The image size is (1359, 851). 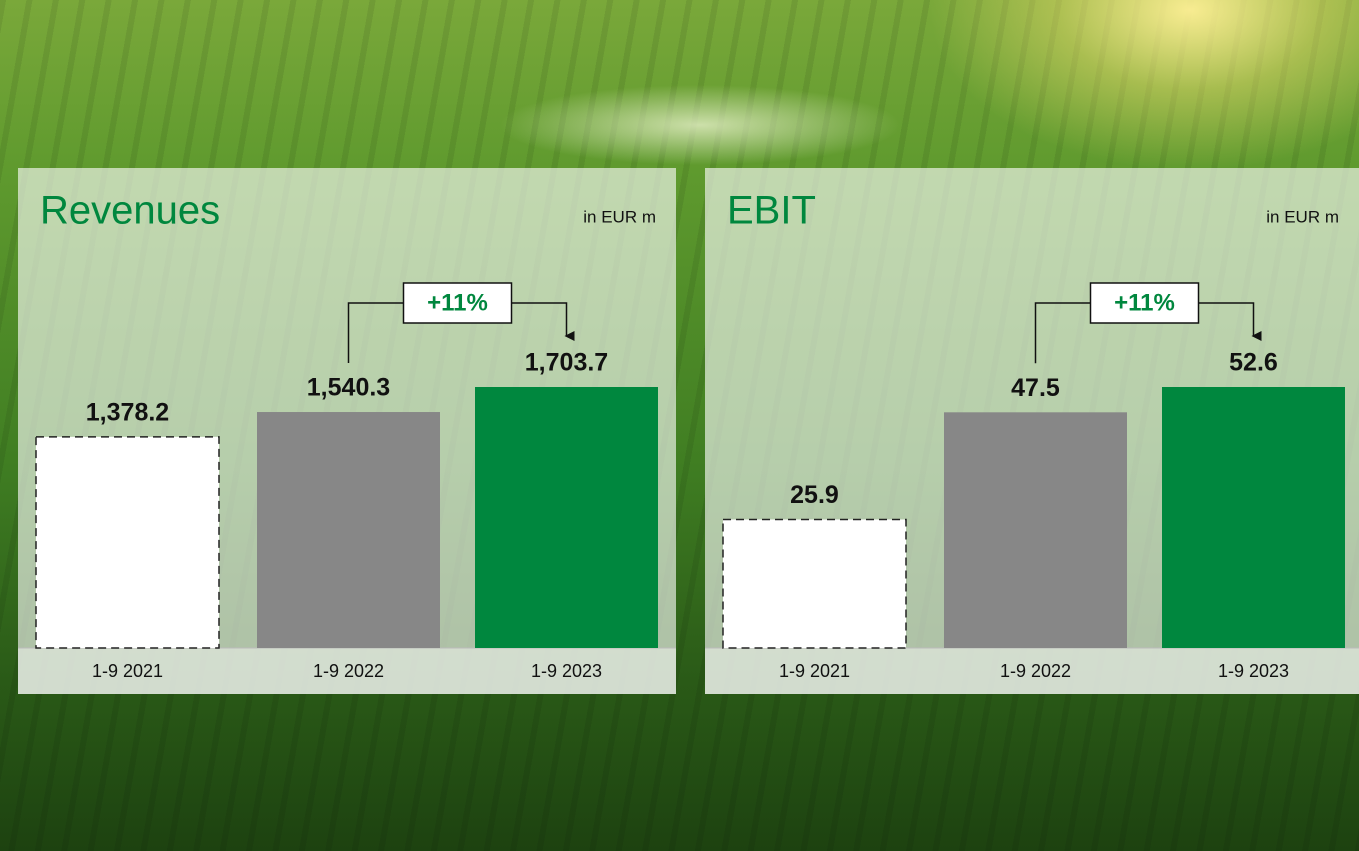 What do you see at coordinates (566, 363) in the screenshot?
I see `value-label: 1,703.7` at bounding box center [566, 363].